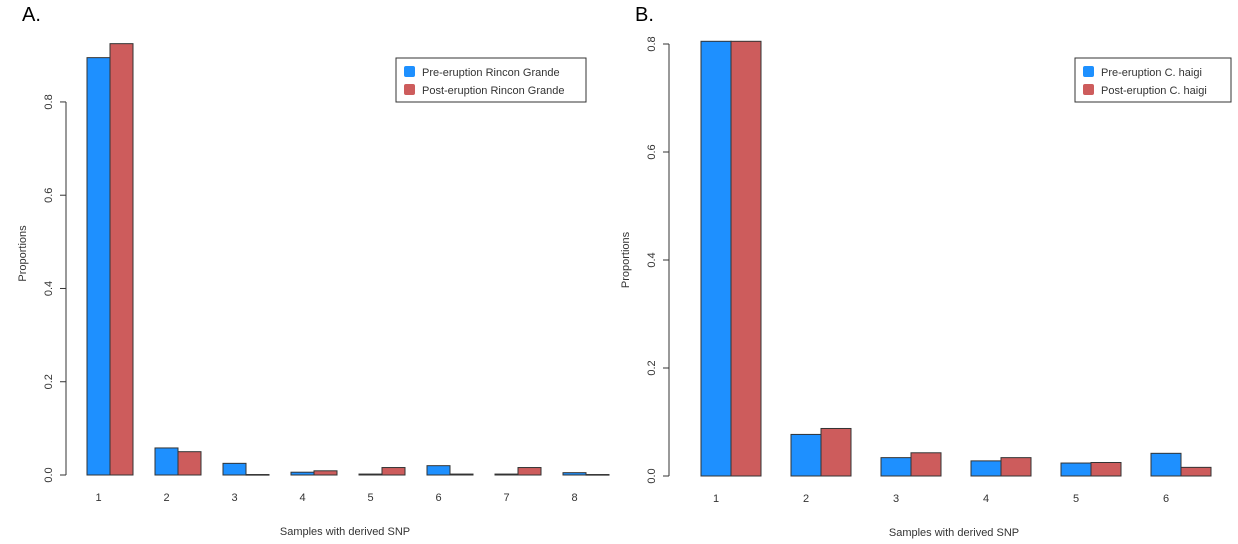 The width and height of the screenshot is (1238, 544). I want to click on legend-label: Pre-eruption C. haigi, so click(1151, 73).